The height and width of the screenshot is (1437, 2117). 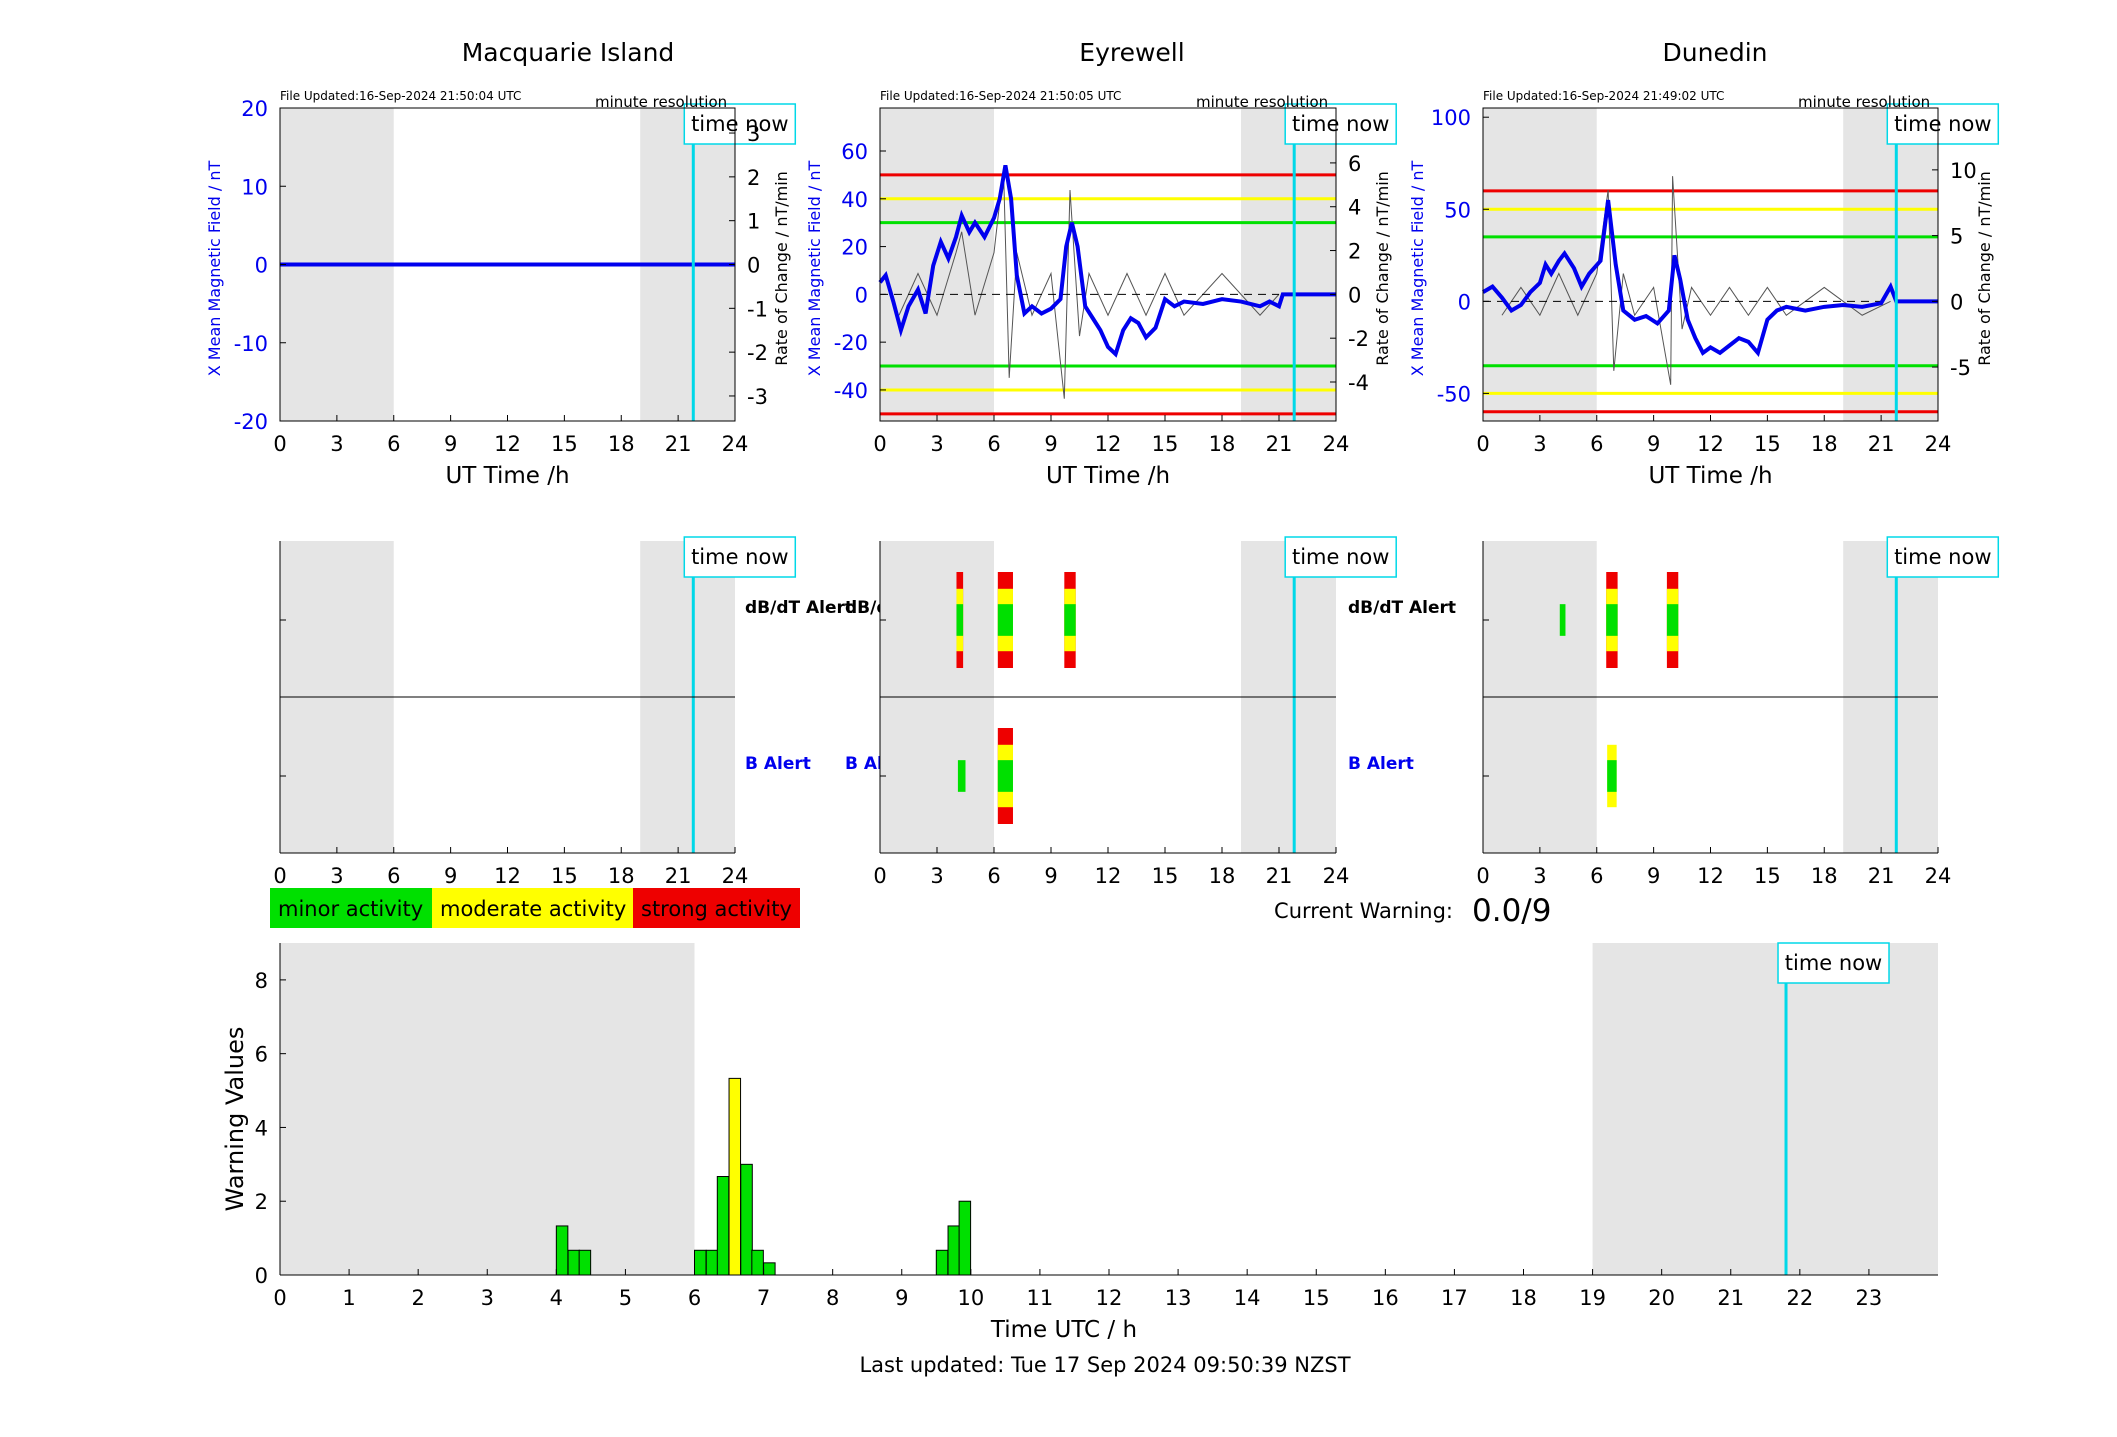 What do you see at coordinates (1115, 52) in the screenshot?
I see `station-titles: Macquarie Island Eyrewell Dunedin` at bounding box center [1115, 52].